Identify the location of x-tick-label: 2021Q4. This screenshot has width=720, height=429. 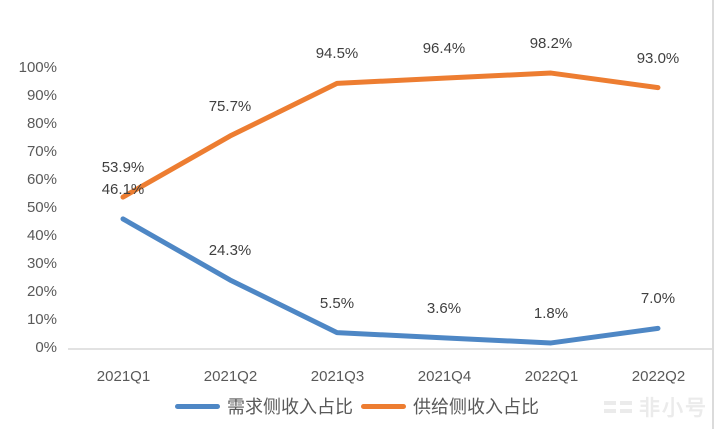
(444, 376).